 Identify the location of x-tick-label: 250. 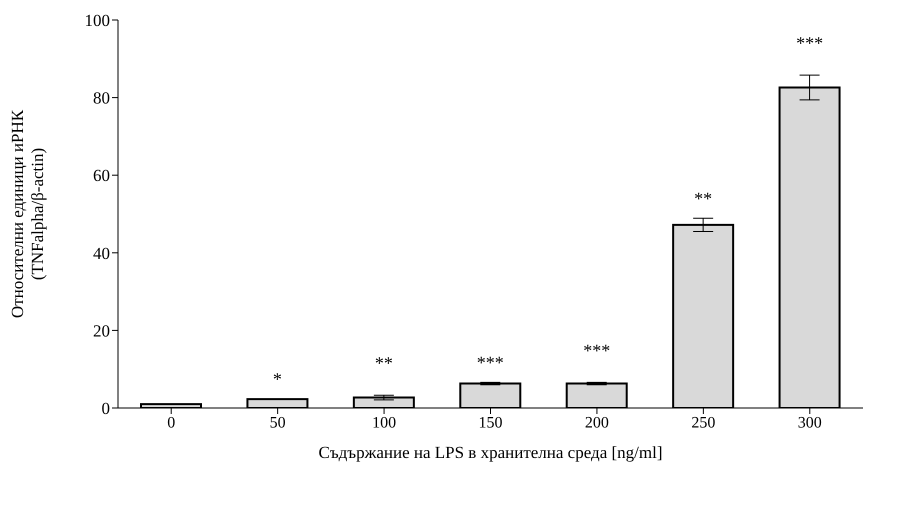
(703, 423).